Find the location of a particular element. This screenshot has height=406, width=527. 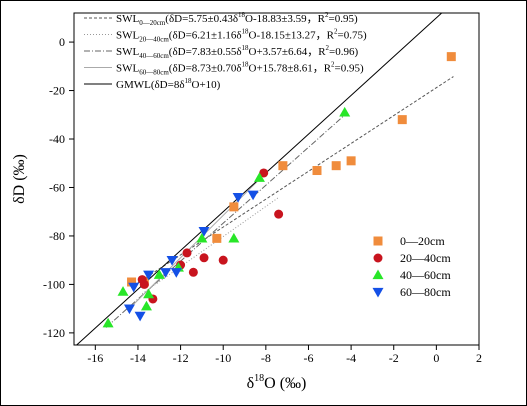

swl-20-40-line is located at coordinates (210, 246).